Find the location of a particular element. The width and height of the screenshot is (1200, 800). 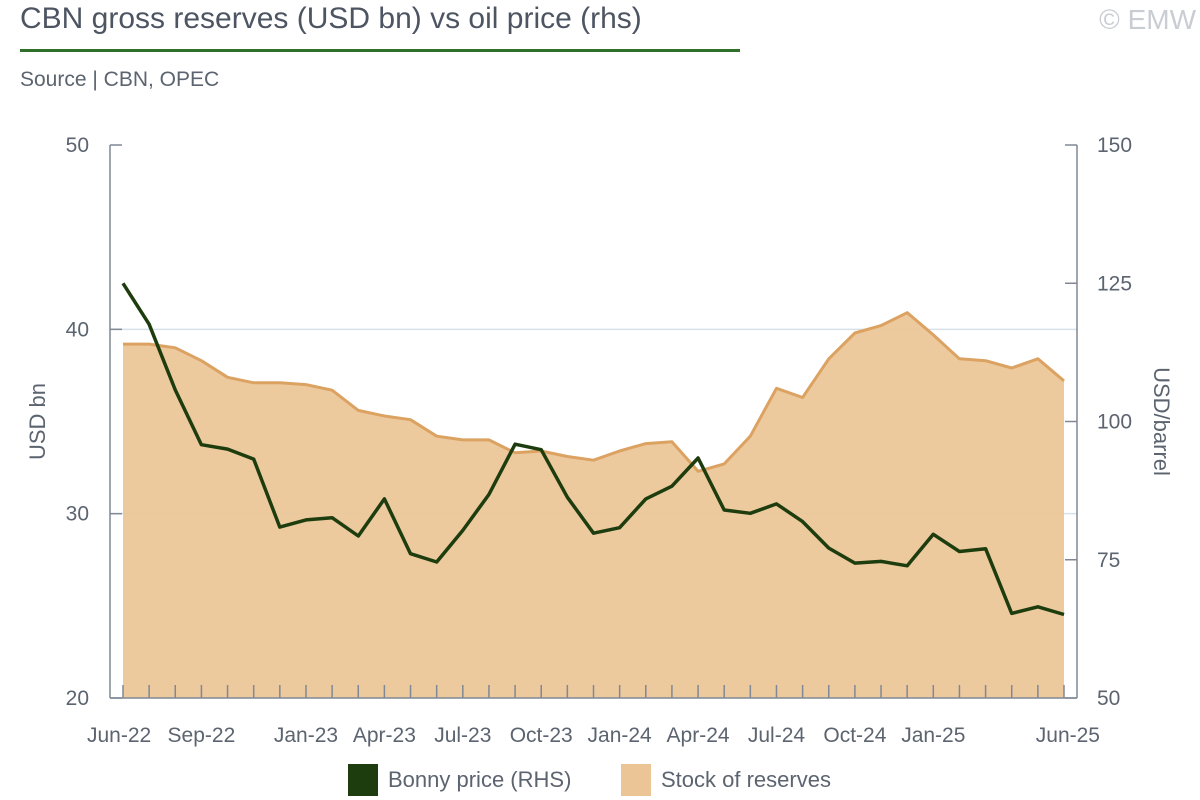

x-tick-label-Sep-22: Sep-22 is located at coordinates (202, 735).